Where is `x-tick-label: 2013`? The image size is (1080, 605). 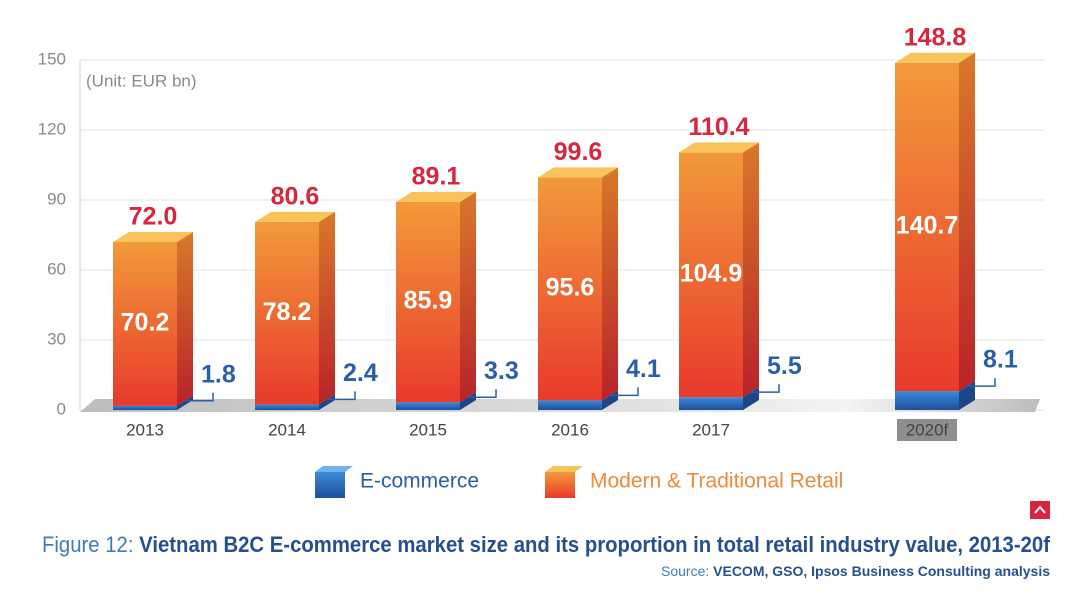 x-tick-label: 2013 is located at coordinates (145, 429).